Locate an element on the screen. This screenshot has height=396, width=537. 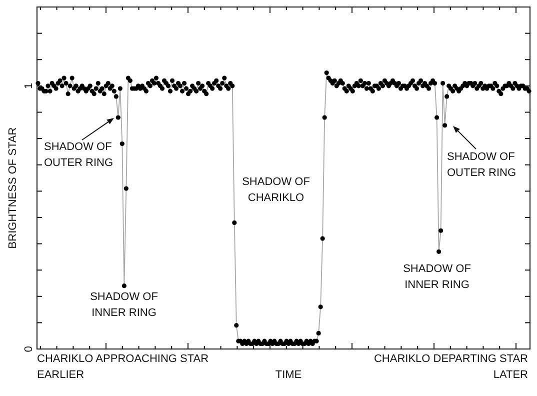
x-axis-title: TIME is located at coordinates (288, 375).